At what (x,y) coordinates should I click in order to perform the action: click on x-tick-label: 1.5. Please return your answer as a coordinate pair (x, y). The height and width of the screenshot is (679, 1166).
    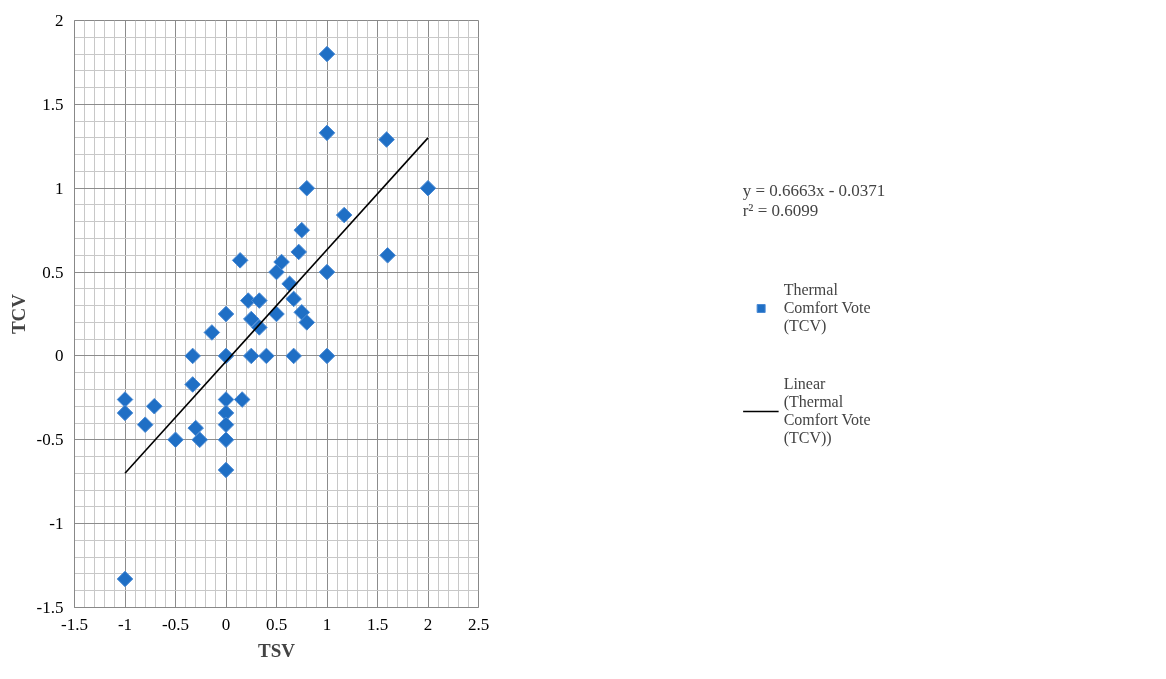
    Looking at the image, I should click on (377, 624).